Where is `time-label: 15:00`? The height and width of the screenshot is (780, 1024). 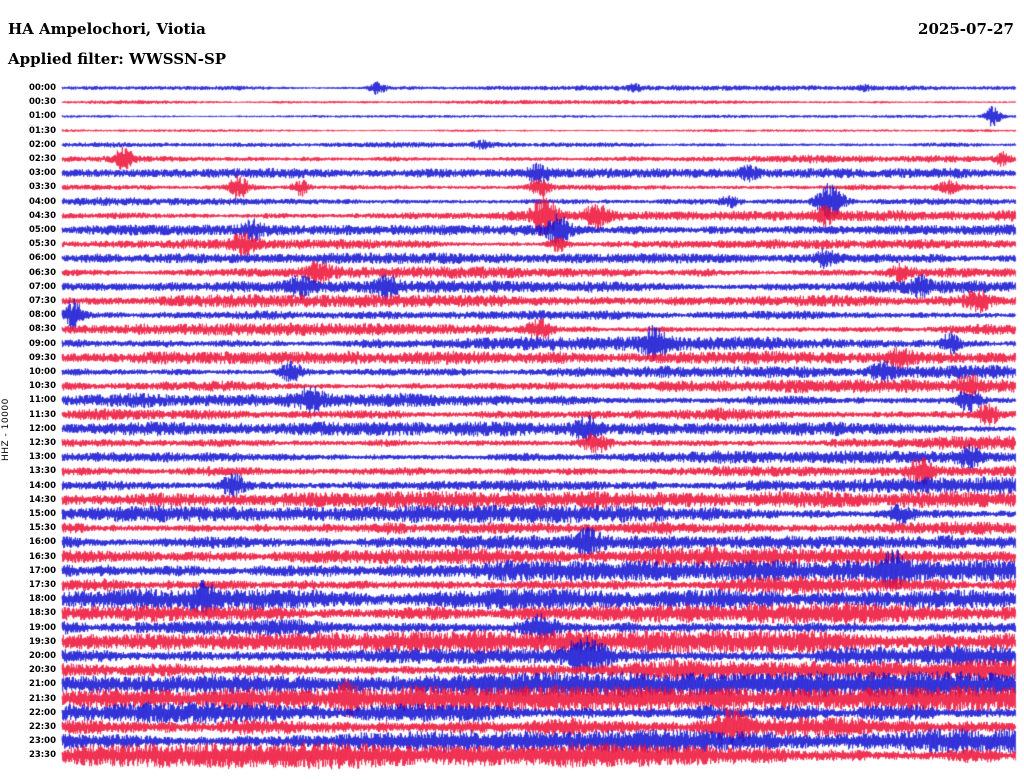 time-label: 15:00 is located at coordinates (42, 514).